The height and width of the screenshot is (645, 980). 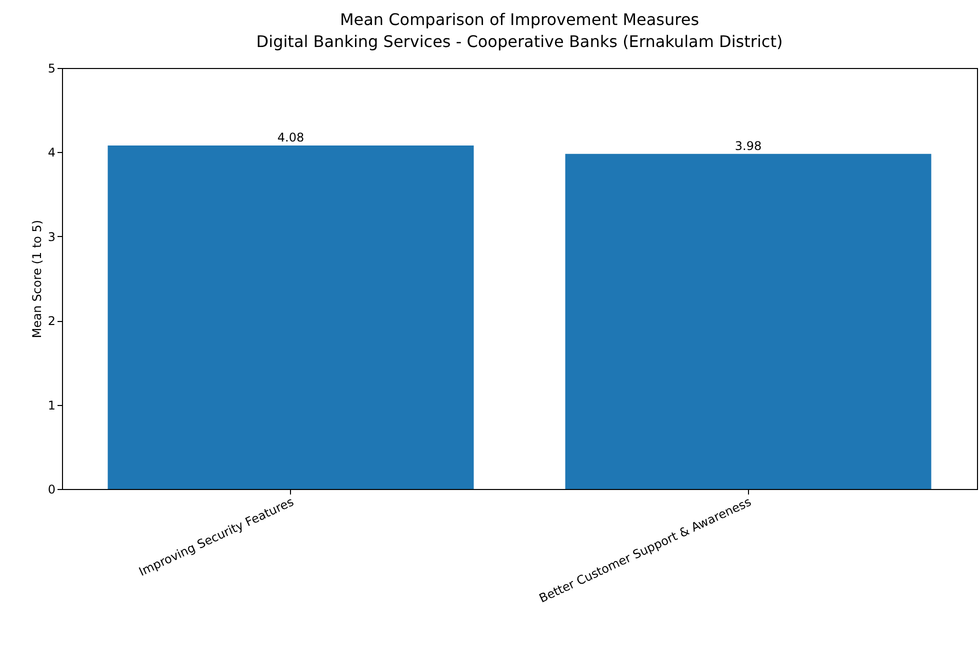 I want to click on chart-subtitle: Digital Banking Services - Cooperative Banks (Ernakulam District), so click(x=519, y=41).